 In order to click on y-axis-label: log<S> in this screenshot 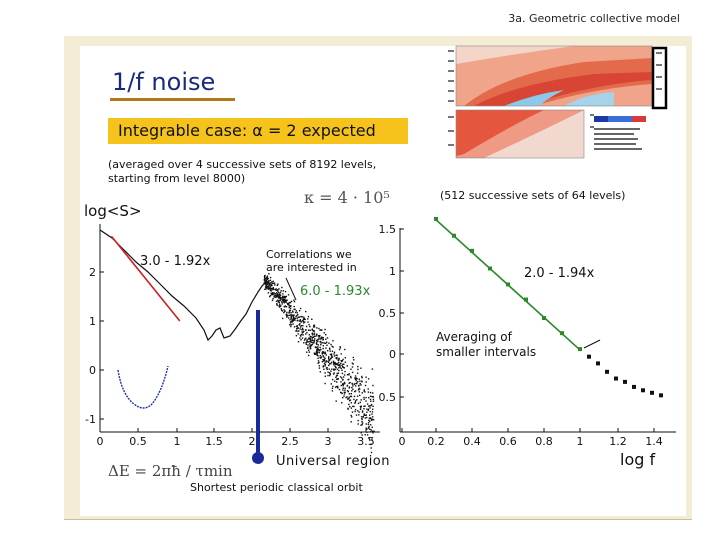, I will do `click(113, 211)`.